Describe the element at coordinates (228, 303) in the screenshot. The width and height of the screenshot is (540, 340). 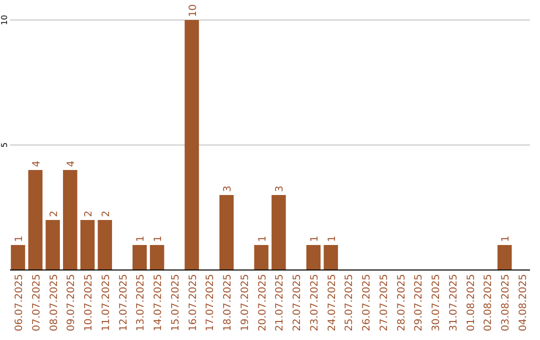
I see `x-tick-label: 18.07.2025` at that location.